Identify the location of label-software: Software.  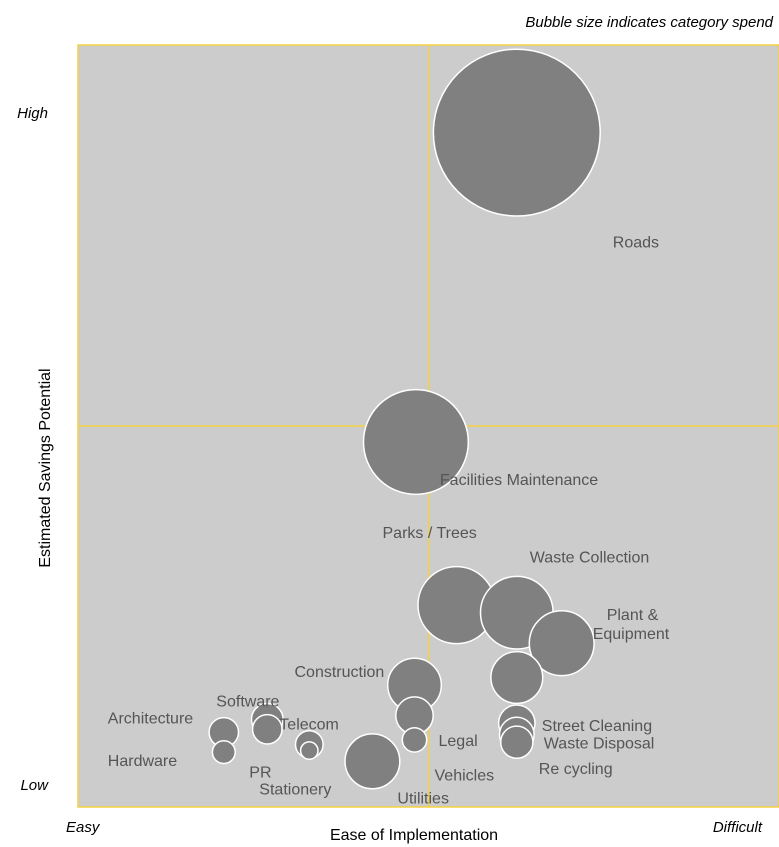
(247, 701).